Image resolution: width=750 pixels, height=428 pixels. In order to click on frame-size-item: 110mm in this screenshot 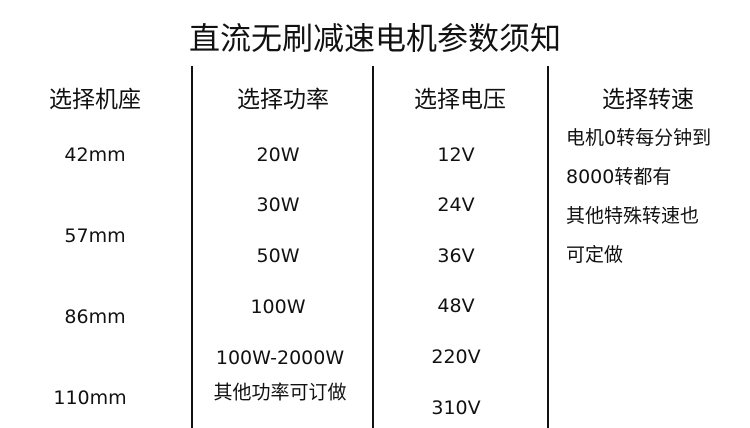, I will do `click(90, 398)`.